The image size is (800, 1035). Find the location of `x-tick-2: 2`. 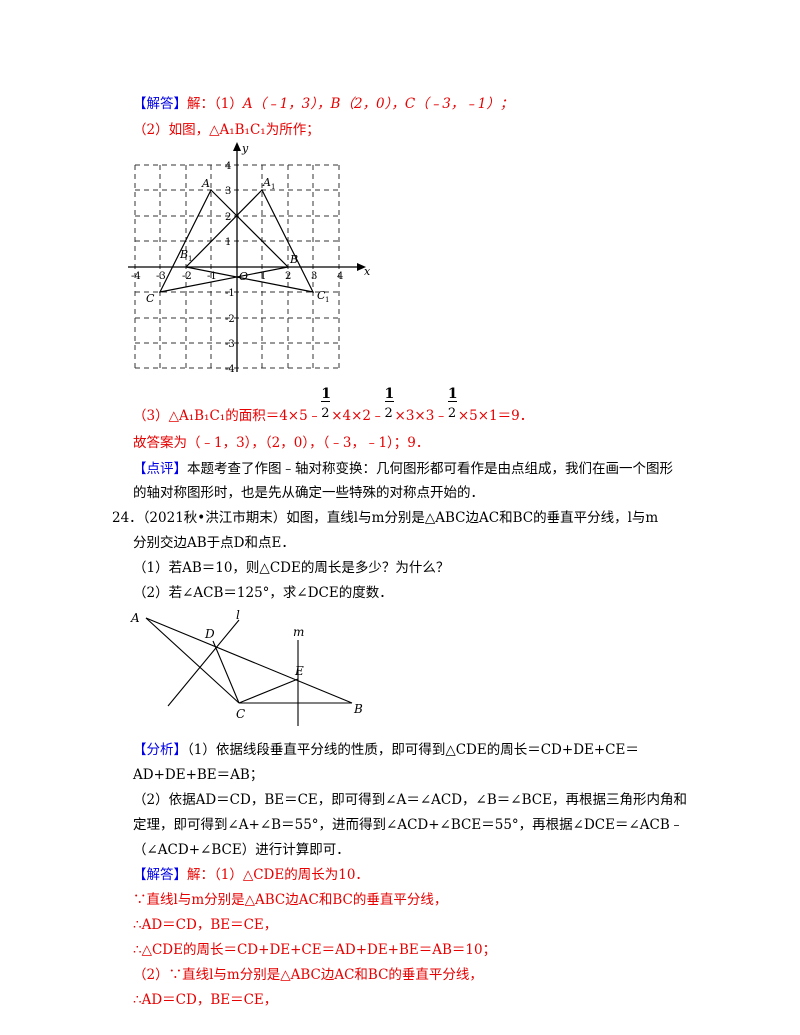

x-tick-2: 2 is located at coordinates (288, 276).